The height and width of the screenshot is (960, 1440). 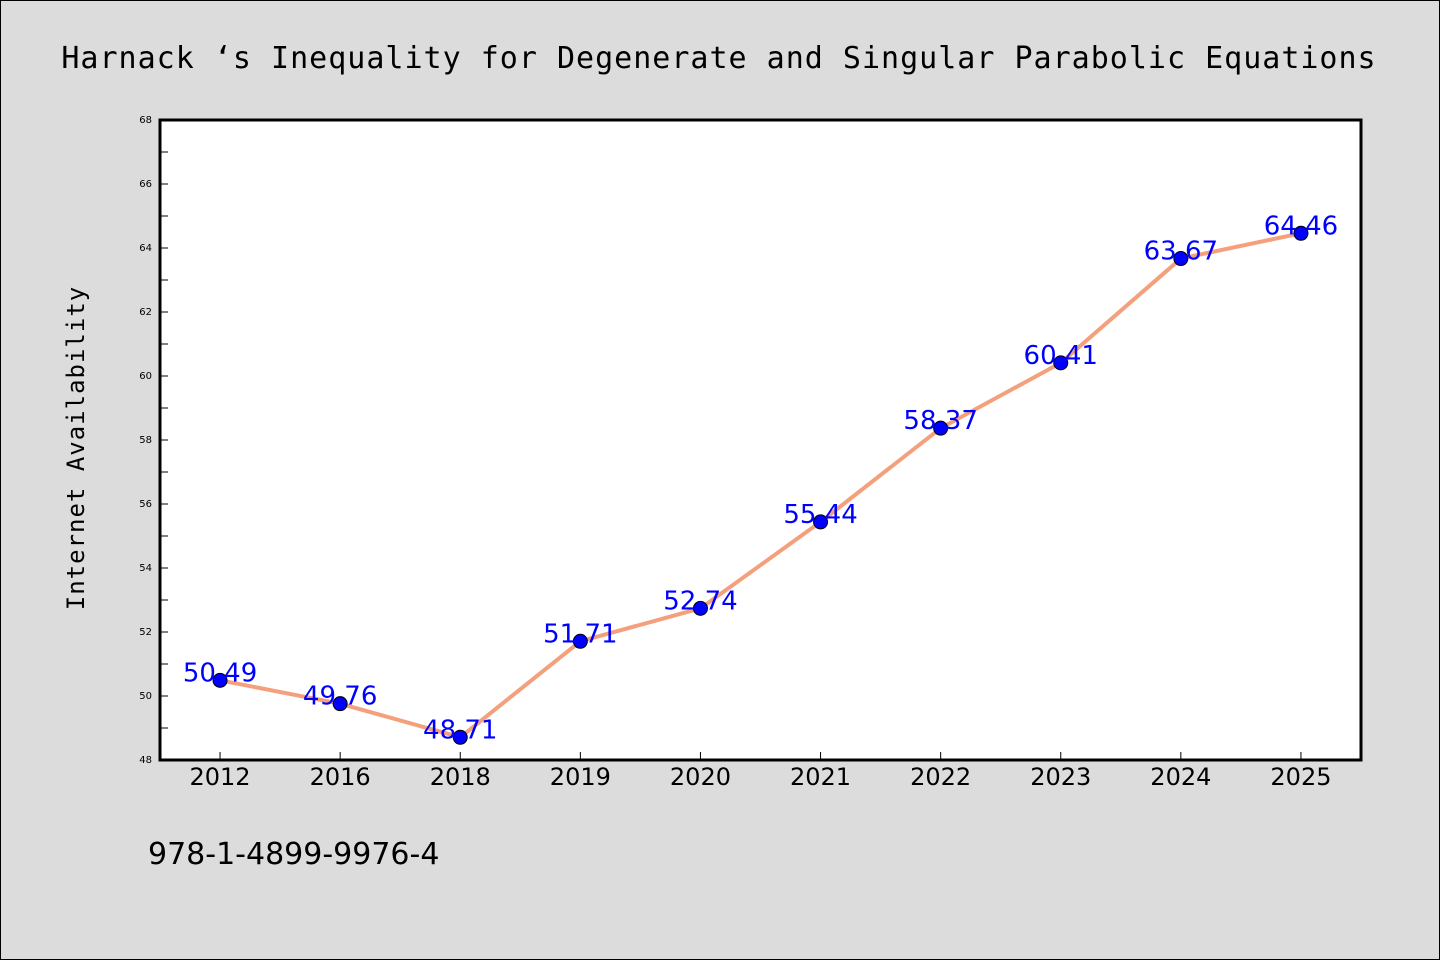 I want to click on y-tick-label: 64, so click(x=145, y=248).